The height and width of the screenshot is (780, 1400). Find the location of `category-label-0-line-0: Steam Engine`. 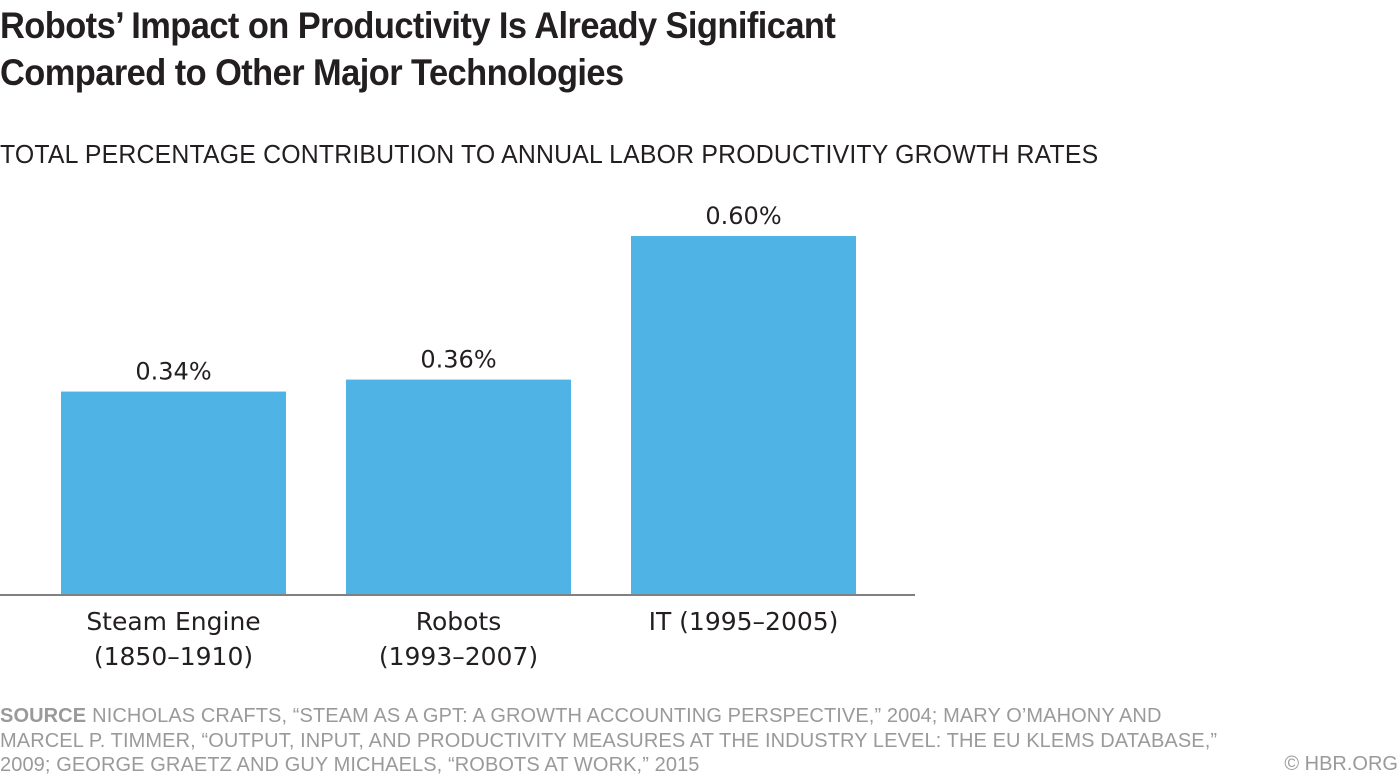

category-label-0-line-0: Steam Engine is located at coordinates (173, 621).